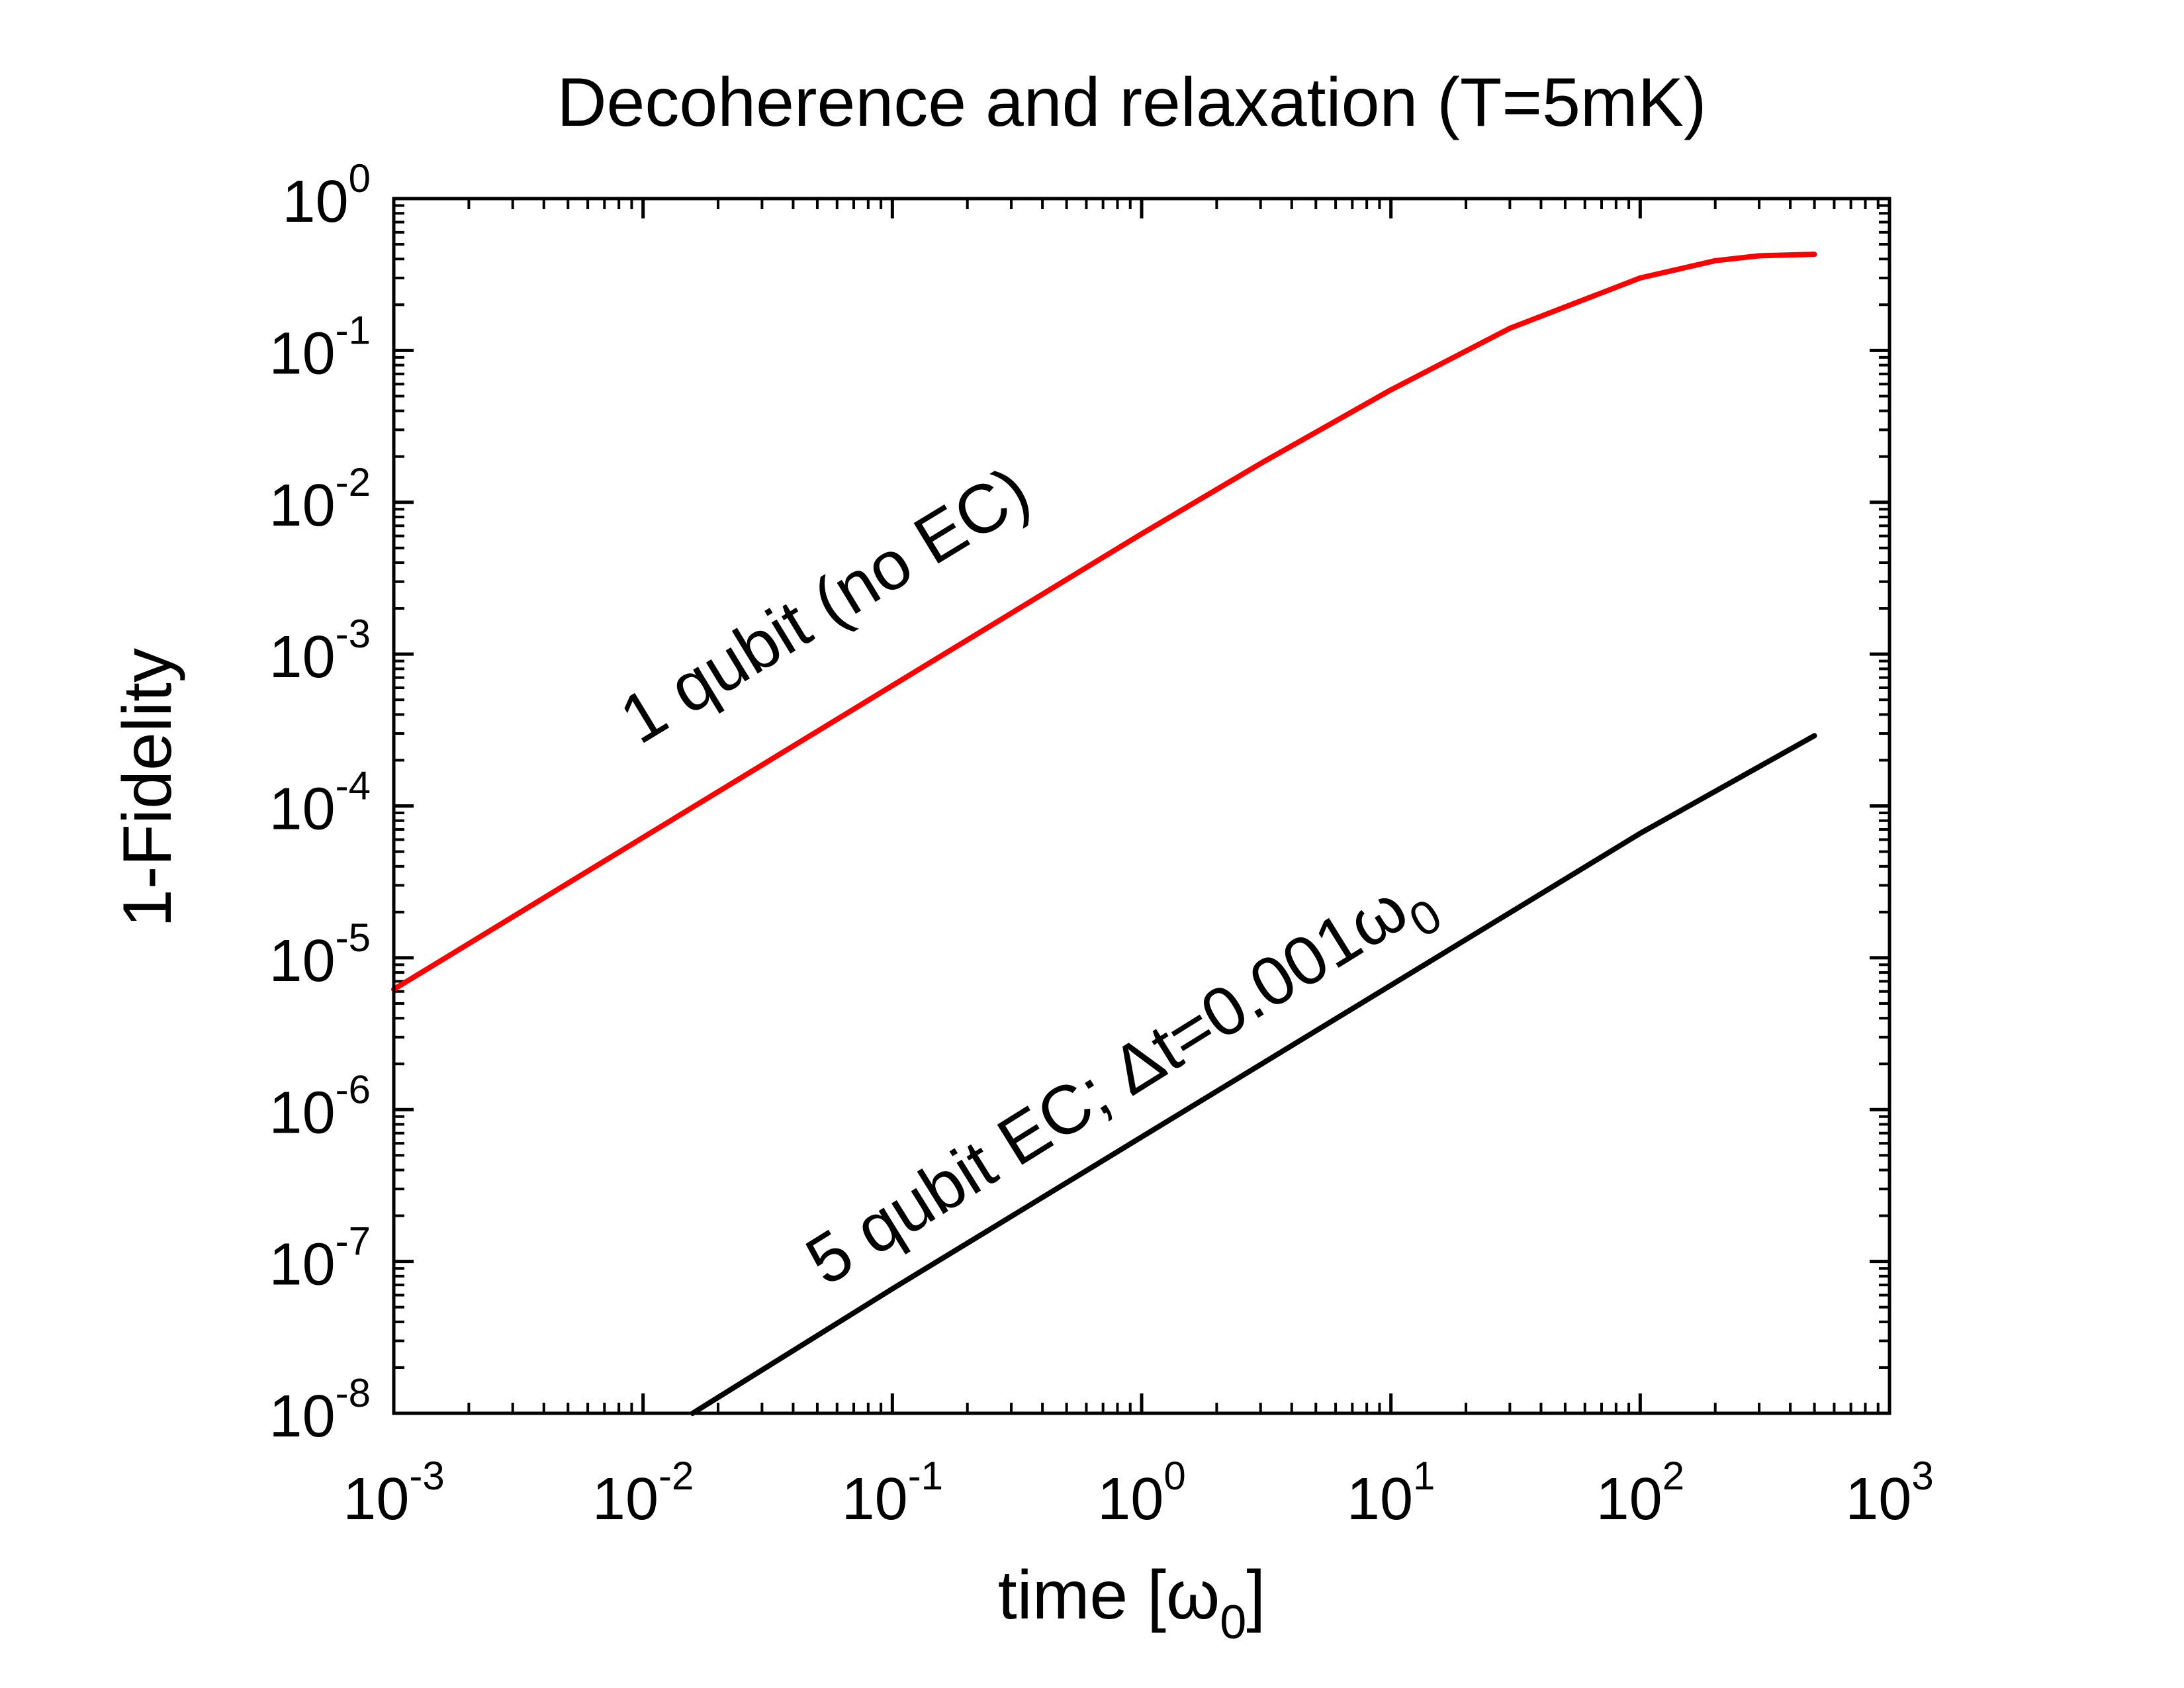 This screenshot has width=2184, height=1688. Describe the element at coordinates (1109, 1595) in the screenshot. I see `x-axis-label-main: time [ω` at that location.